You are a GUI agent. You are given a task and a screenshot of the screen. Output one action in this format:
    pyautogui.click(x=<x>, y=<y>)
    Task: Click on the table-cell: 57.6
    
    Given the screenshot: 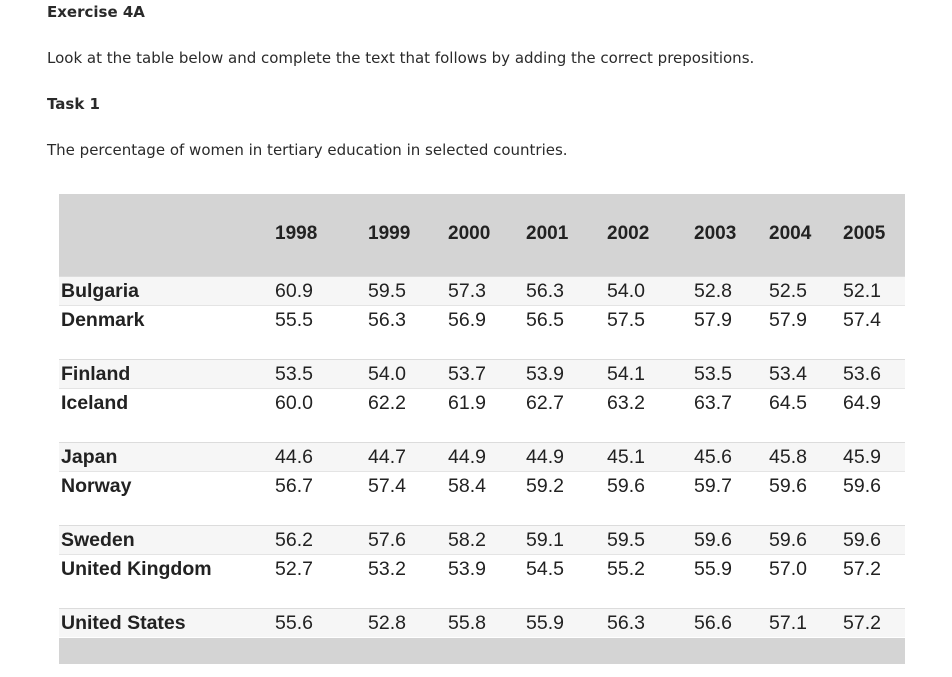 What is the action you would take?
    pyautogui.click(x=387, y=540)
    